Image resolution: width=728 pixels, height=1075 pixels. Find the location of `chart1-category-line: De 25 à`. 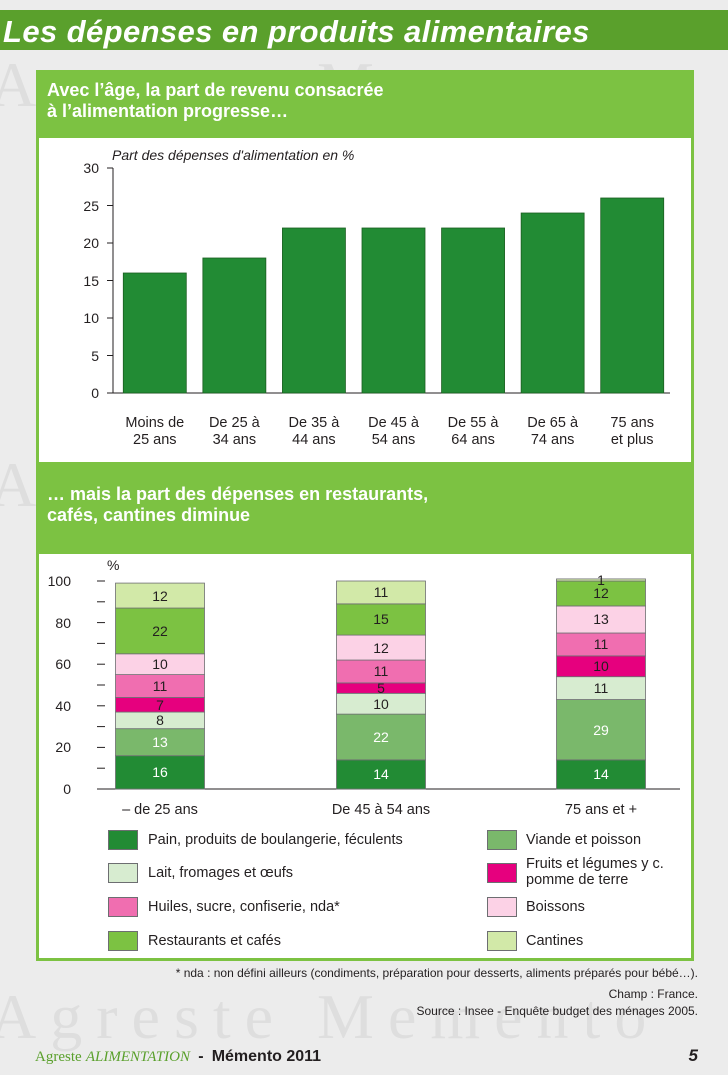

chart1-category-line: De 25 à is located at coordinates (234, 423).